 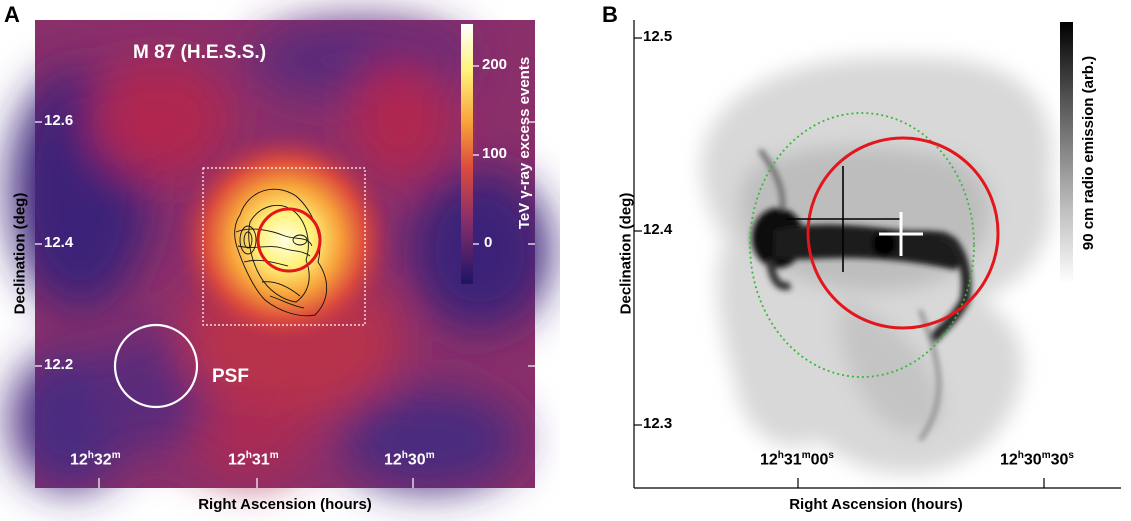 I want to click on panel-a-xlabel: Right Ascension (hours), so click(x=285, y=504).